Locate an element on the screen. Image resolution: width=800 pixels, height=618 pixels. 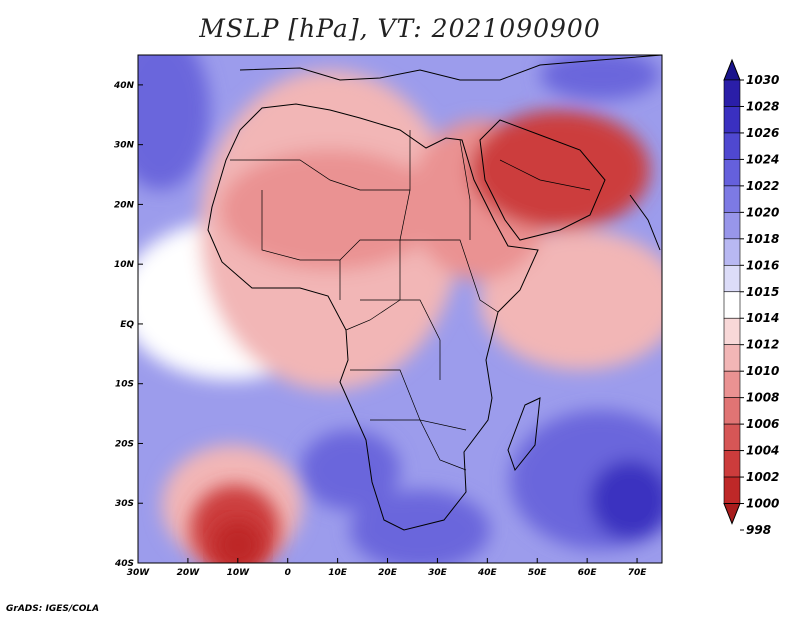
southwest-high is located at coordinates (350, 470).